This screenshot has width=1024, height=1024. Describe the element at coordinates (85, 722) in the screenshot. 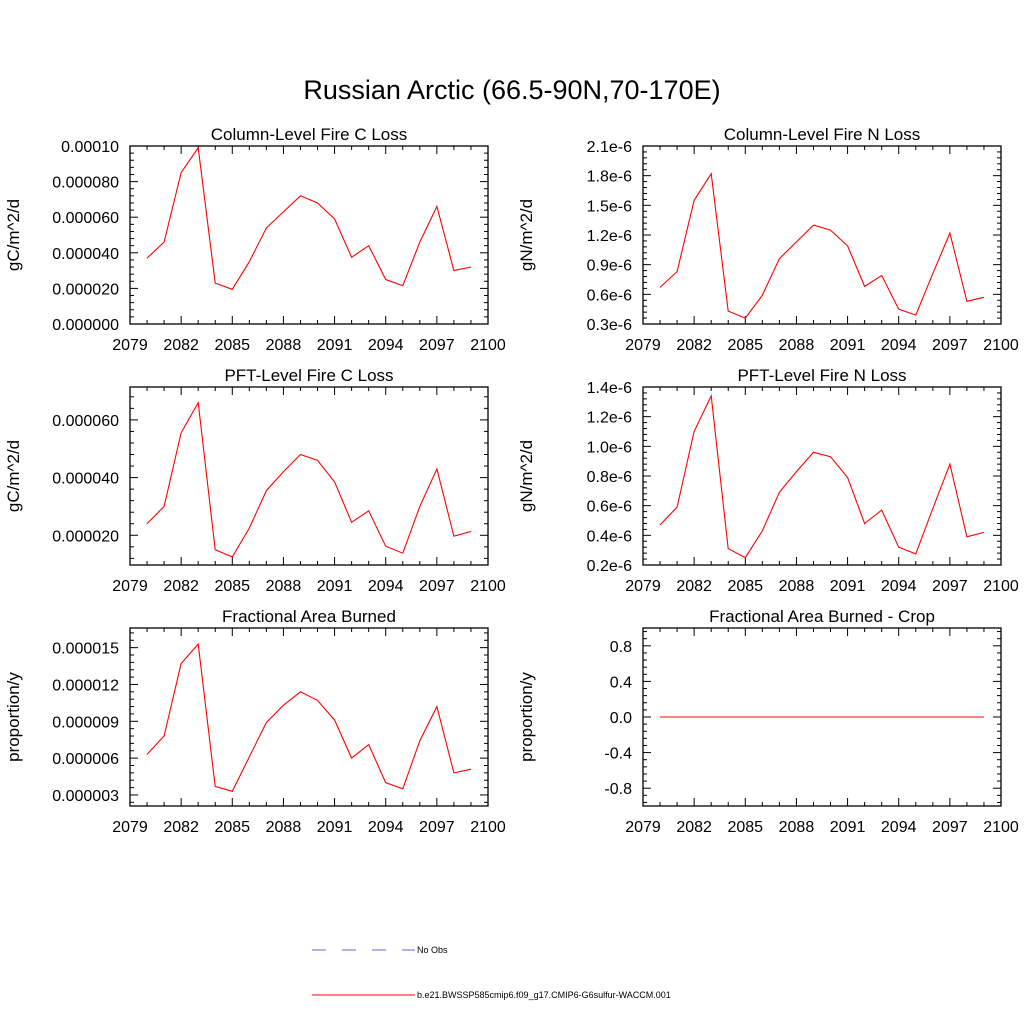

I see `y-tick-label: 0.000009` at that location.